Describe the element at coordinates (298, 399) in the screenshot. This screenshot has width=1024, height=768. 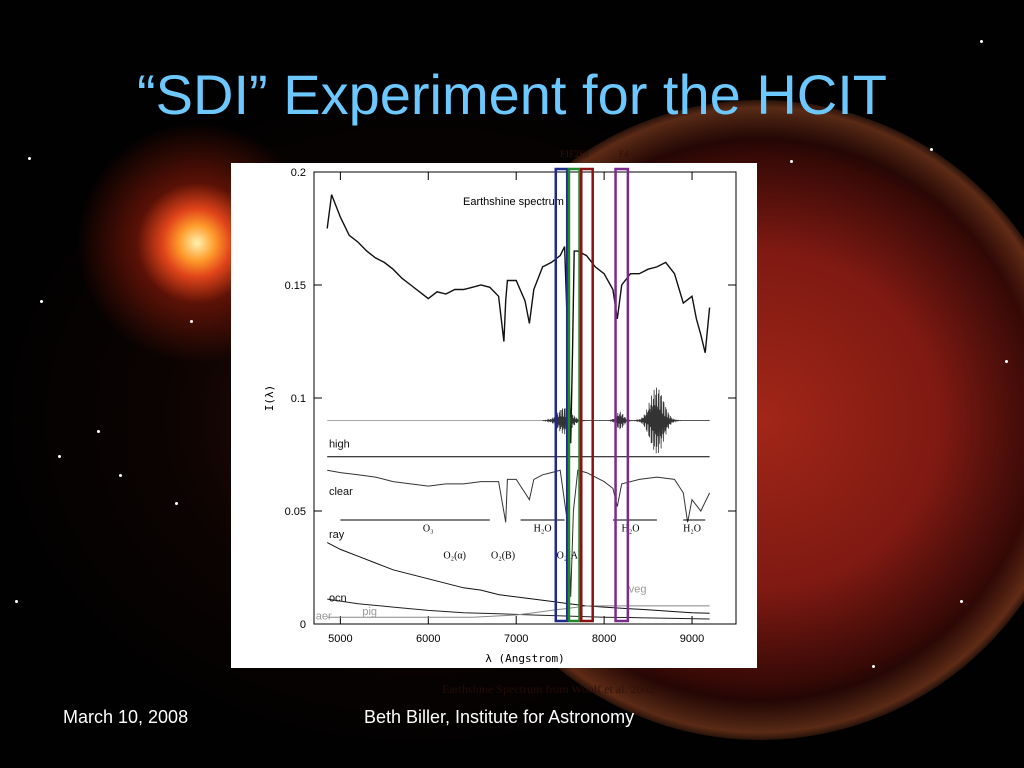
I see `y-tick-label: 0.1` at that location.